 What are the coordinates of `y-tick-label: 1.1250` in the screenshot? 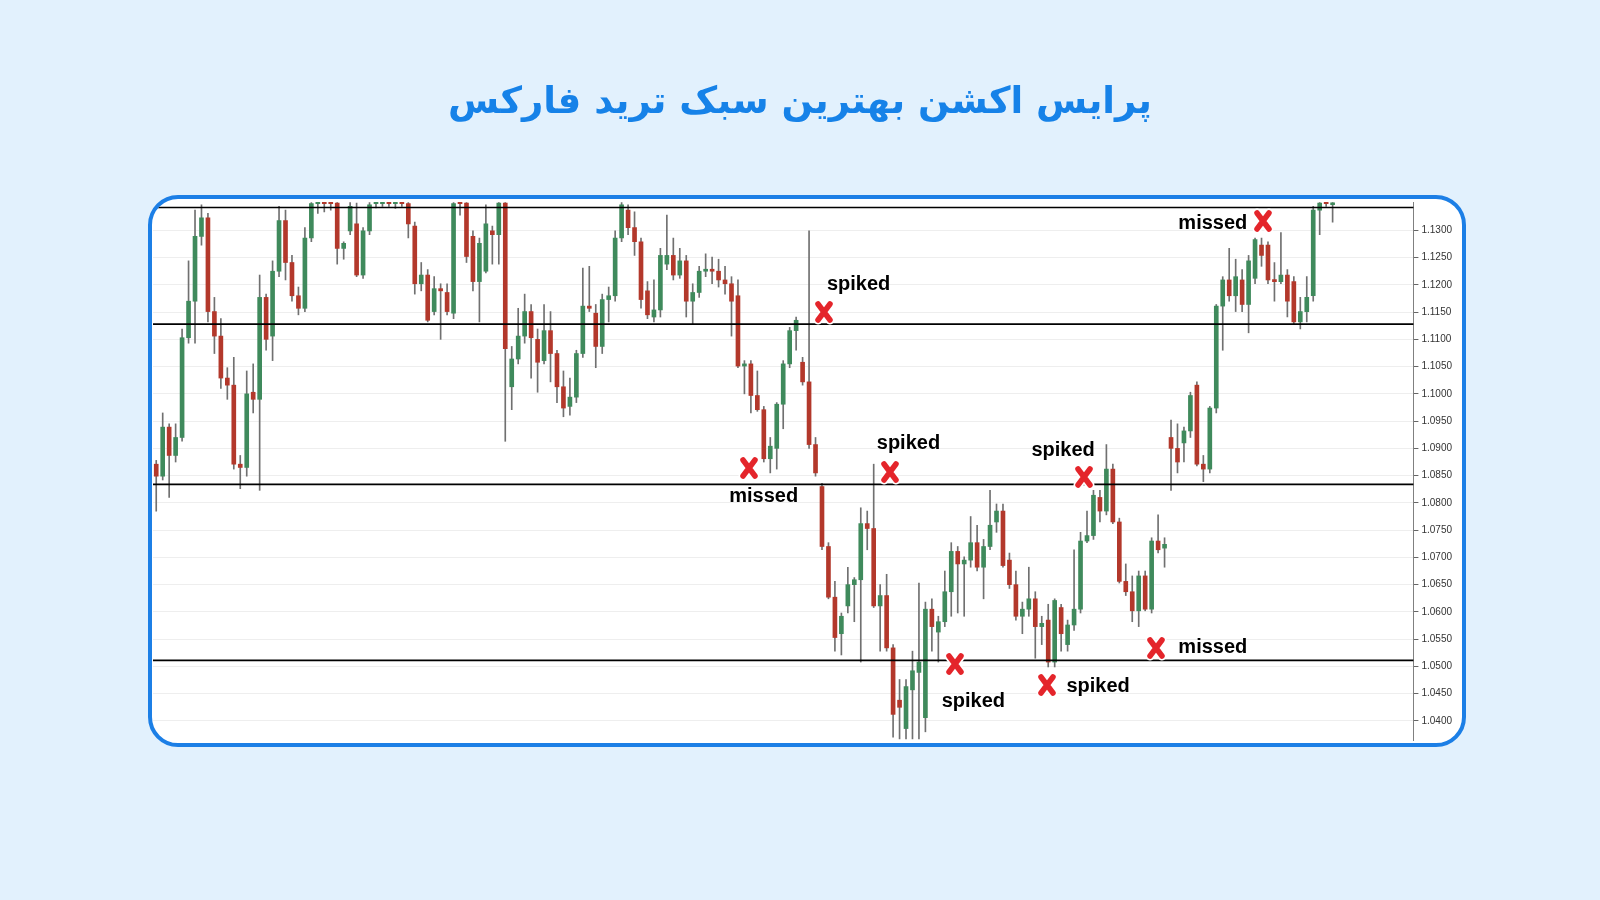 It's located at (1437, 257).